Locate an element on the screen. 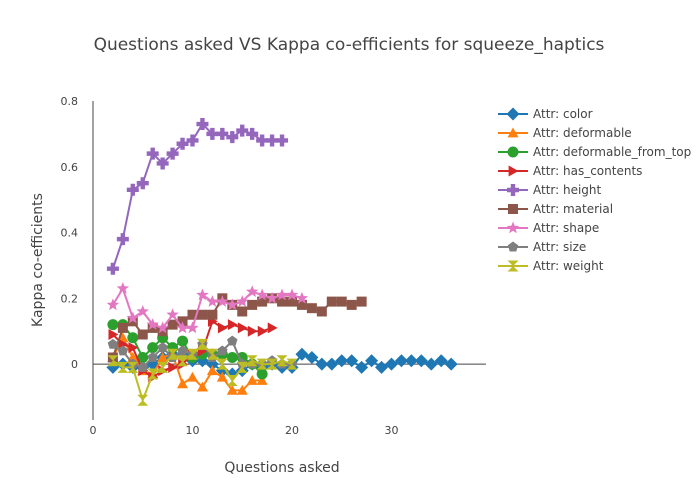 The image size is (700, 504). legend-label: Attr: height is located at coordinates (567, 190).